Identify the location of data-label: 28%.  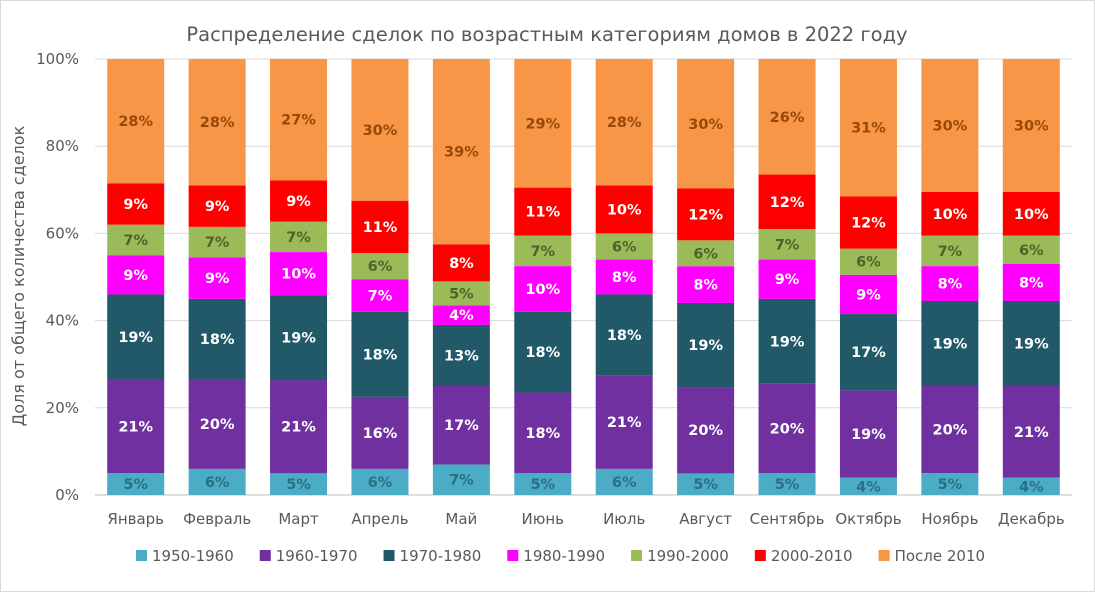
(135, 122).